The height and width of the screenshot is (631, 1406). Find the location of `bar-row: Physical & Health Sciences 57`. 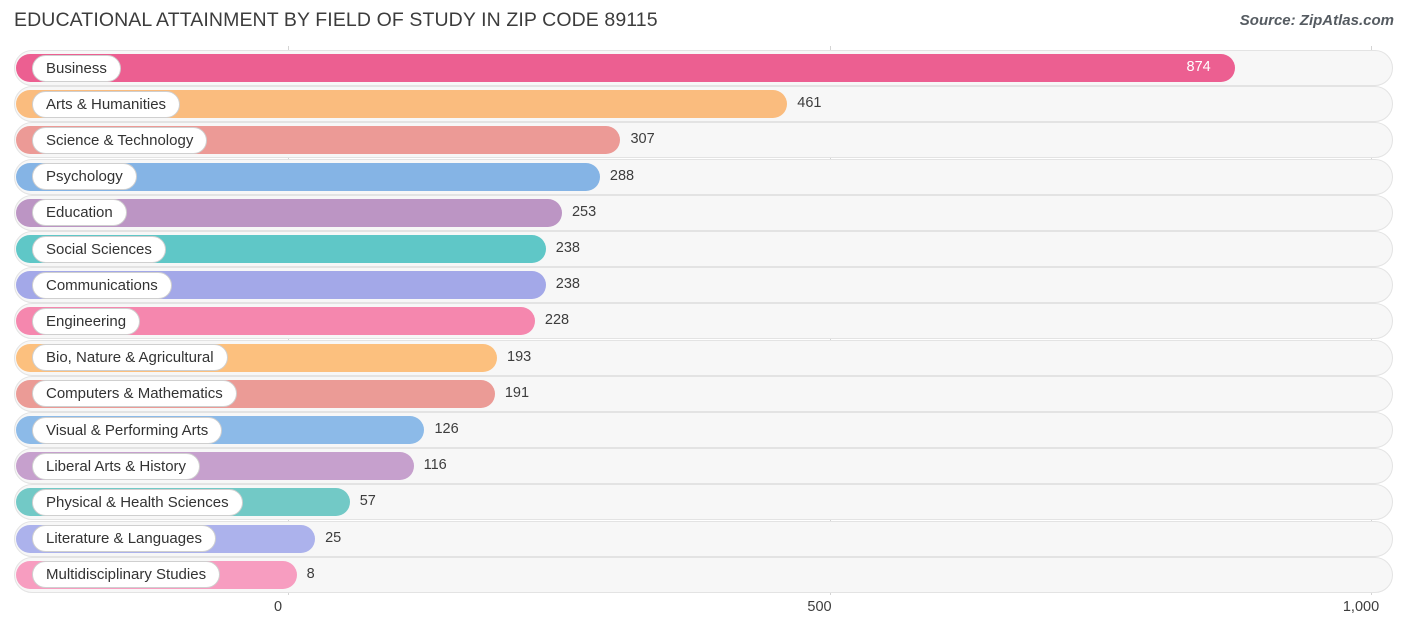

bar-row: Physical & Health Sciences 57 is located at coordinates (703, 502).